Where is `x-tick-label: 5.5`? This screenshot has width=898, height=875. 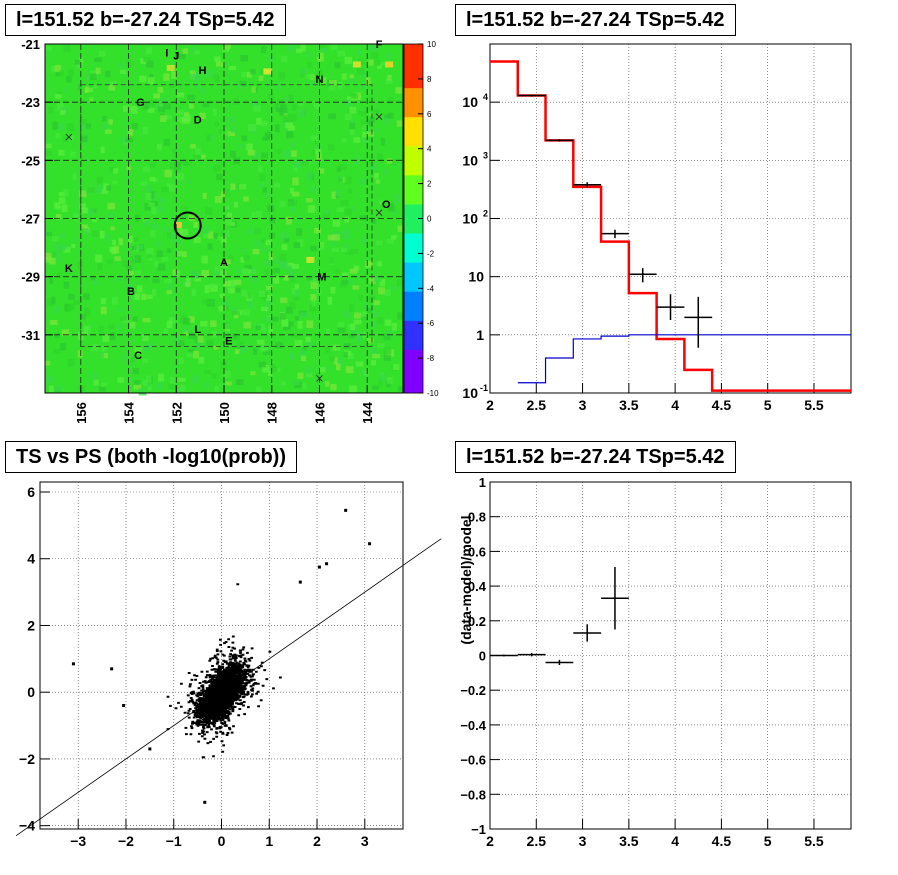
x-tick-label: 5.5 is located at coordinates (814, 405).